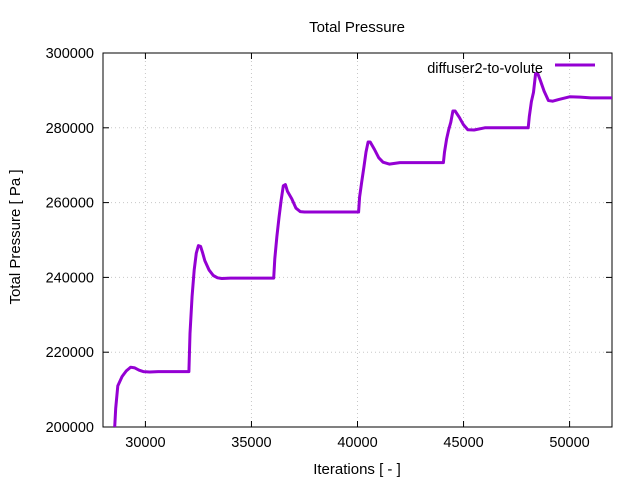 The height and width of the screenshot is (480, 640). Describe the element at coordinates (145, 443) in the screenshot. I see `x-tick-label: 30000` at that location.